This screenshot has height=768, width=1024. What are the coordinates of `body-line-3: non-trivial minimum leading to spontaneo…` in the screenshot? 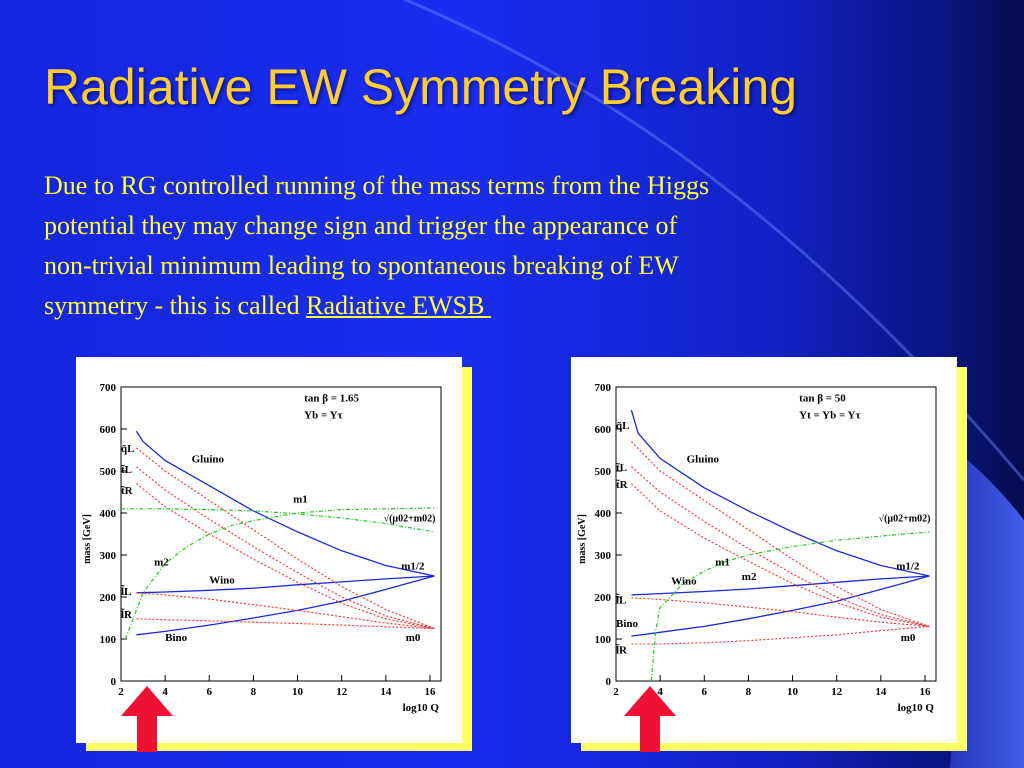 It's located at (361, 265).